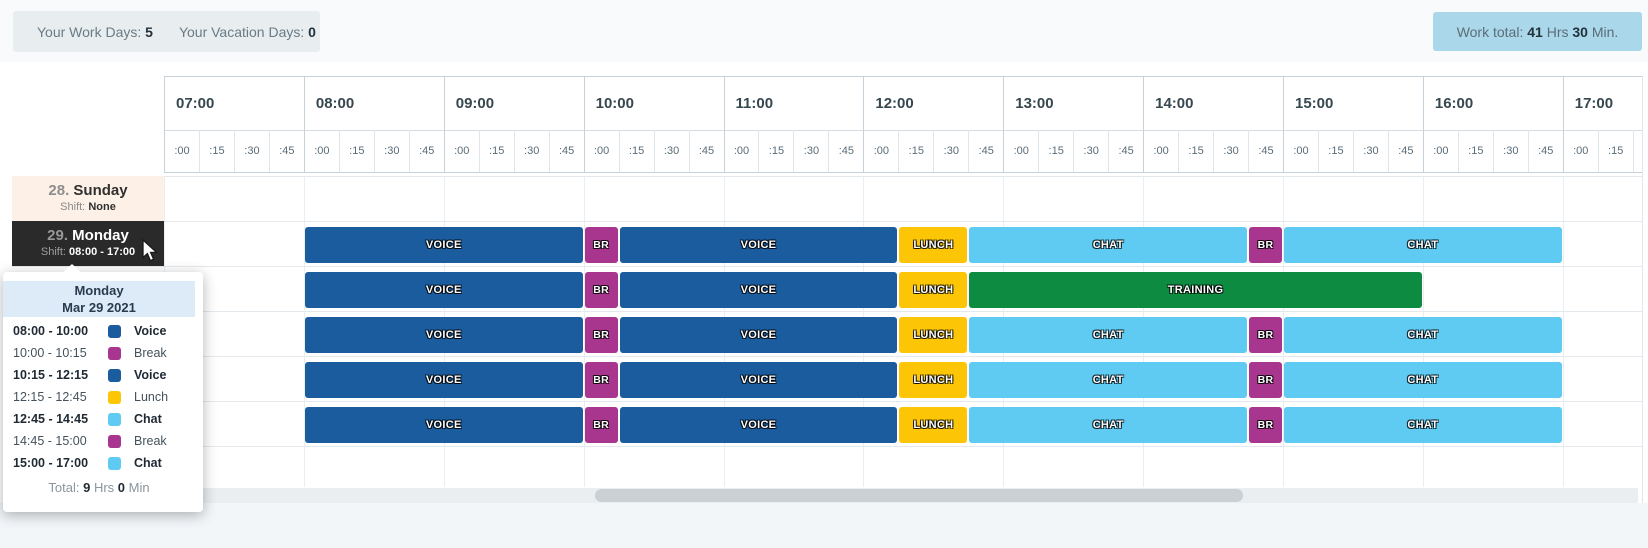  I want to click on vacation-days-label: Your Vacation Days:, so click(241, 31).